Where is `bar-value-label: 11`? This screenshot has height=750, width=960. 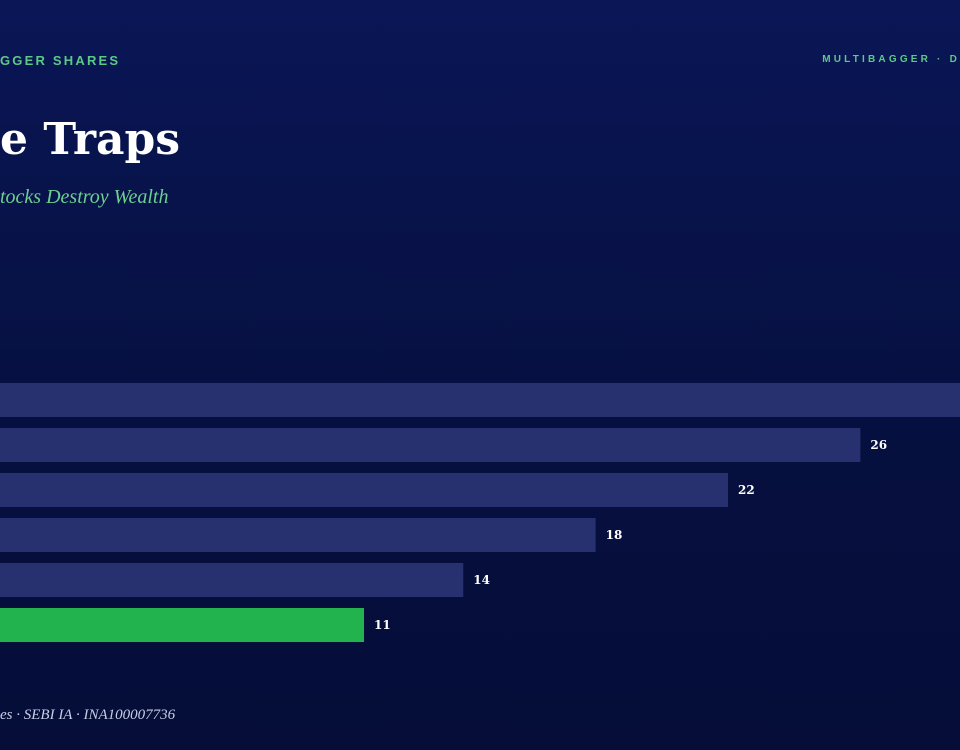 bar-value-label: 11 is located at coordinates (382, 625).